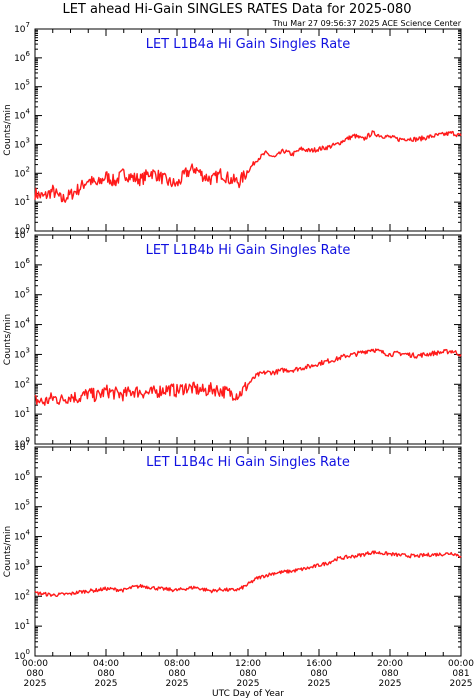  What do you see at coordinates (248, 664) in the screenshot?
I see `x-tick-label: 12:00` at bounding box center [248, 664].